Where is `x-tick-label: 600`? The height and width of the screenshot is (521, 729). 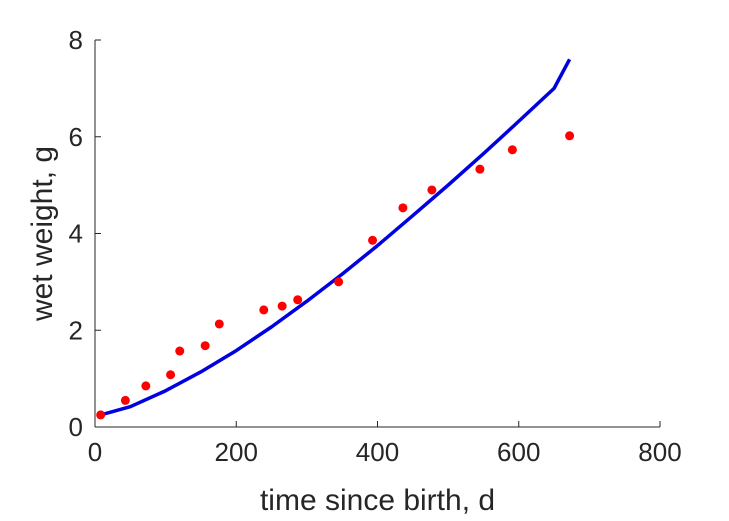
x-tick-label: 600 is located at coordinates (518, 452).